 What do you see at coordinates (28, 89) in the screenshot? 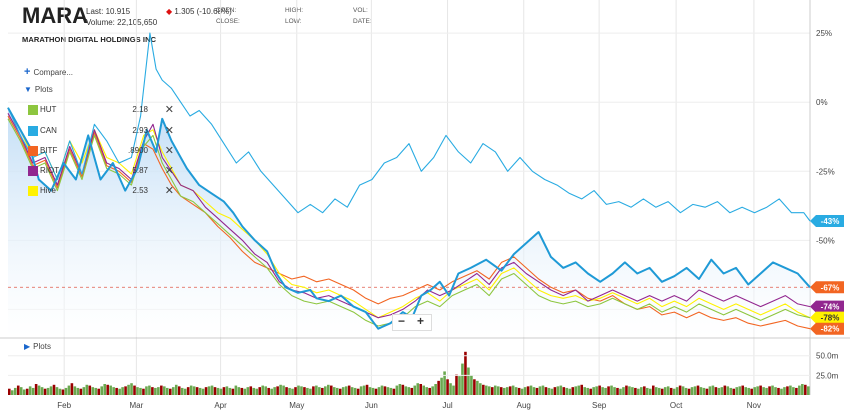
I see `triangle-down-icon: ▼` at bounding box center [28, 89].